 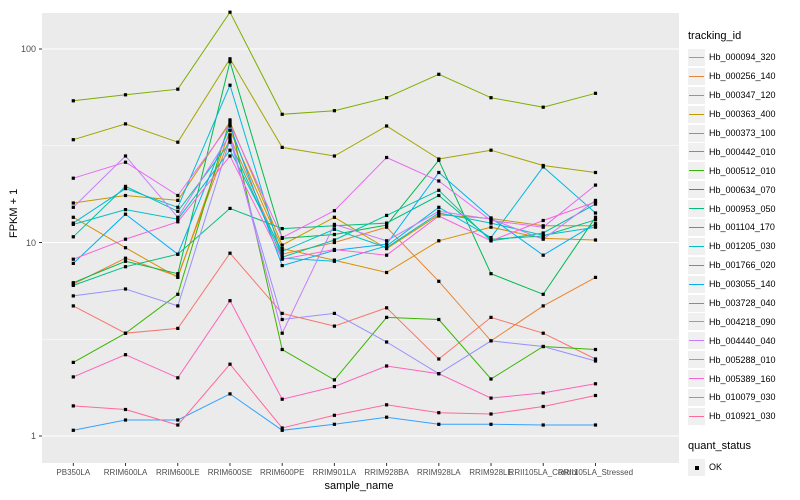 I want to click on legend-quant-status: quant_status OK, so click(x=743, y=458).